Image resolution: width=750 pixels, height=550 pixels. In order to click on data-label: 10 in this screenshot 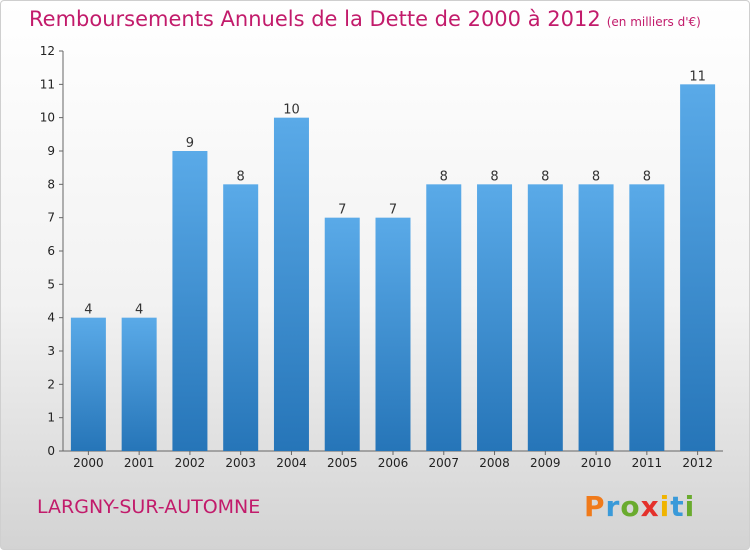, I will do `click(291, 110)`.